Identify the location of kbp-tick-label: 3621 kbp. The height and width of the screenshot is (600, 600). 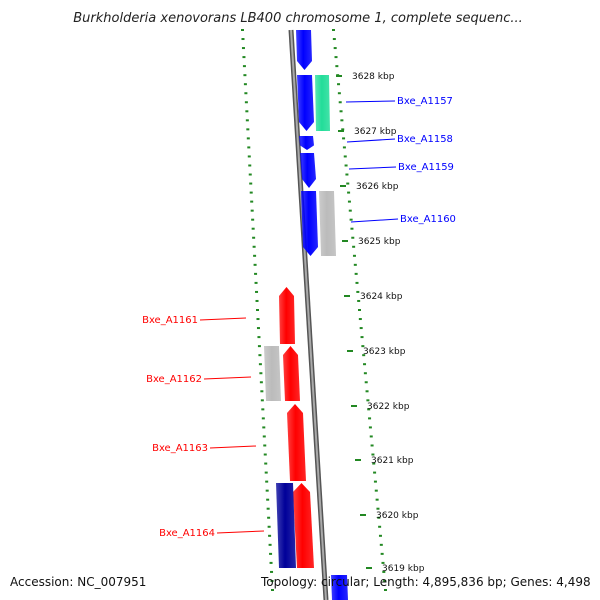
(392, 461).